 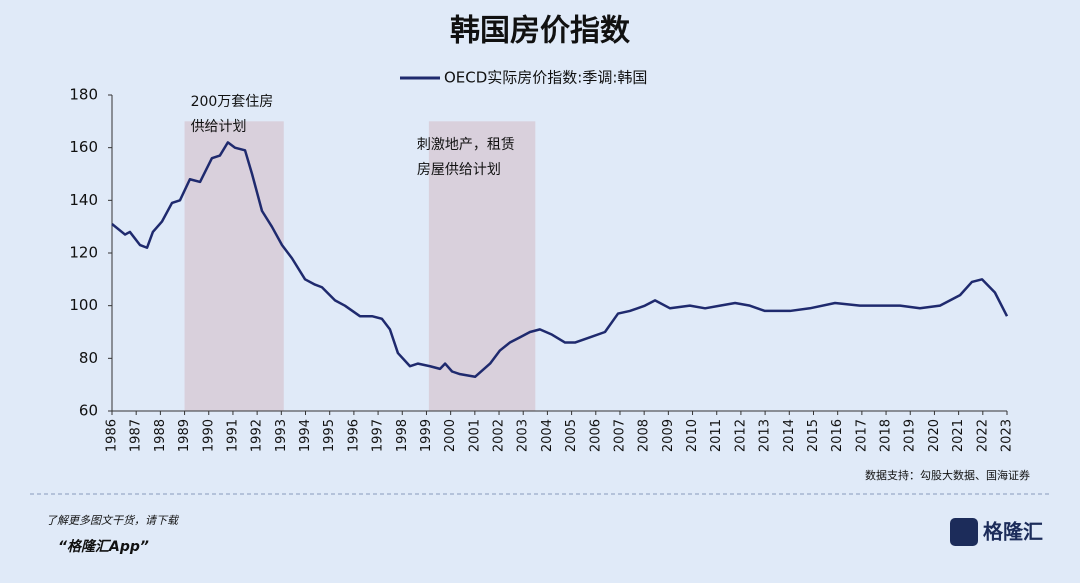 What do you see at coordinates (886, 435) in the screenshot?
I see `x-tick-label: 2018` at bounding box center [886, 435].